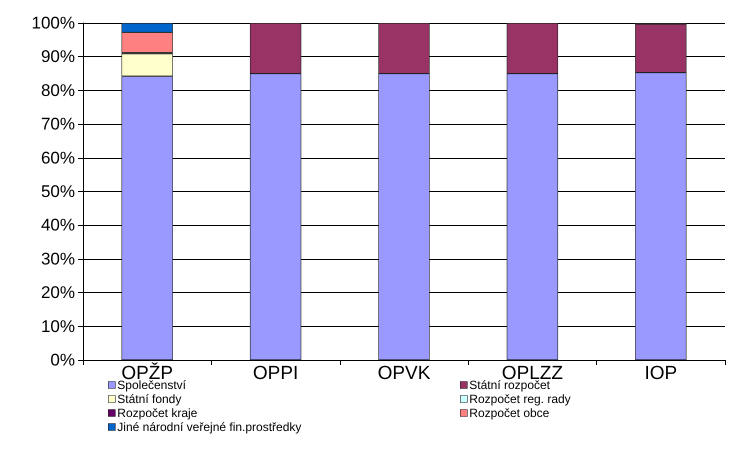 This screenshot has width=753, height=466. What do you see at coordinates (57, 225) in the screenshot?
I see `y-tick-label: 40%` at bounding box center [57, 225].